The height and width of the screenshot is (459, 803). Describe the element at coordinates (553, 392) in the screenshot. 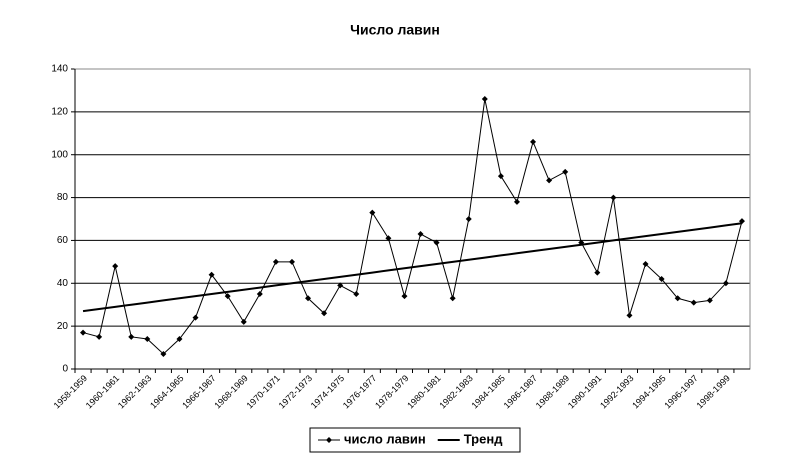

I see `x-tick-label: 1988-1989` at that location.